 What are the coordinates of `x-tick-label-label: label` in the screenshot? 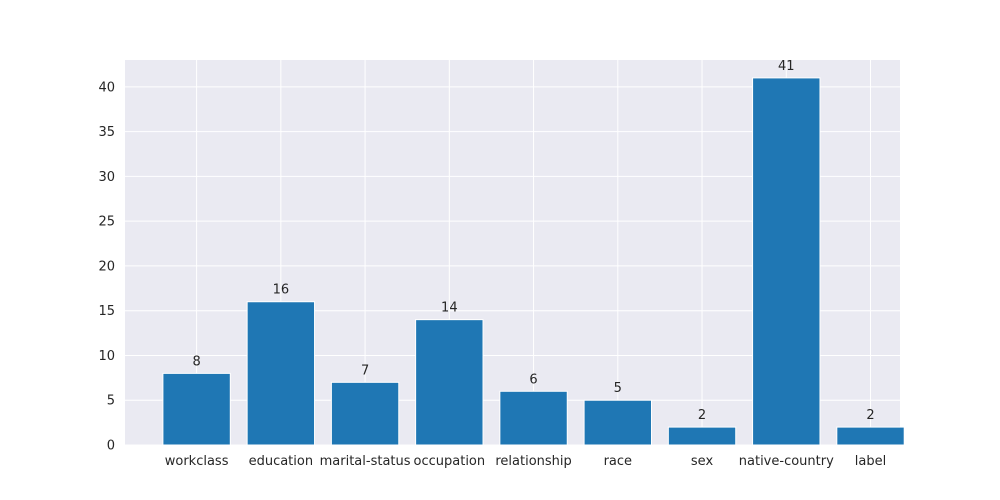 It's located at (870, 461).